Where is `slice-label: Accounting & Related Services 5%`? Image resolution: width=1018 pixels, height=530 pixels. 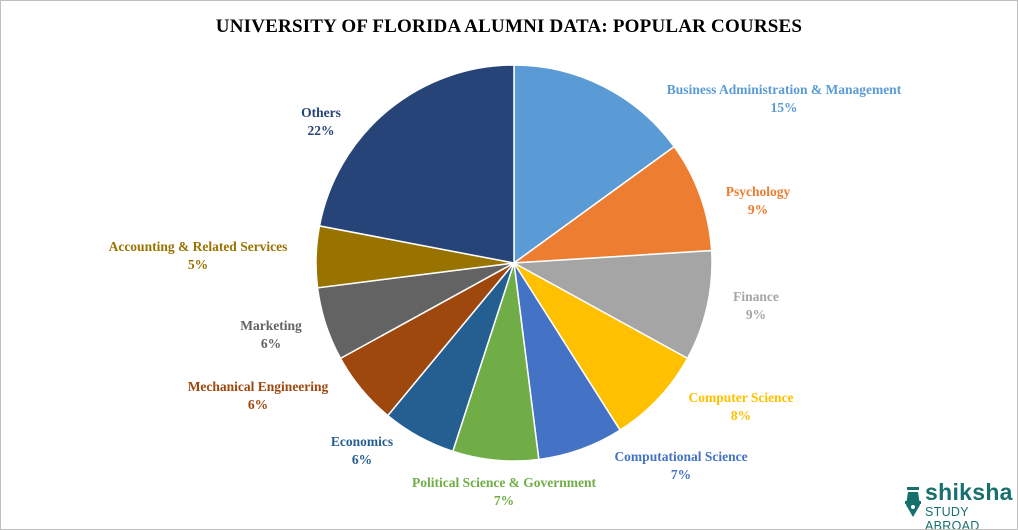 slice-label: Accounting & Related Services 5% is located at coordinates (198, 256).